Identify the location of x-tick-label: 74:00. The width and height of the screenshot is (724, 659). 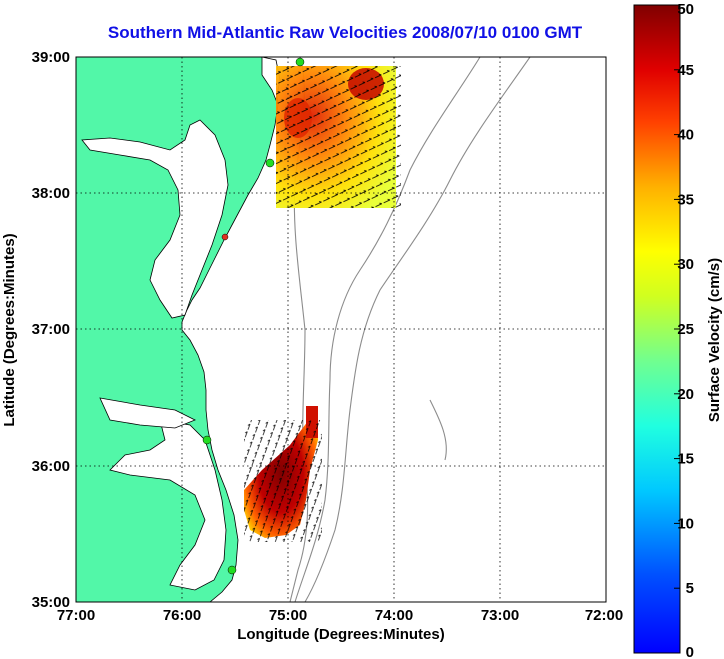
(394, 615).